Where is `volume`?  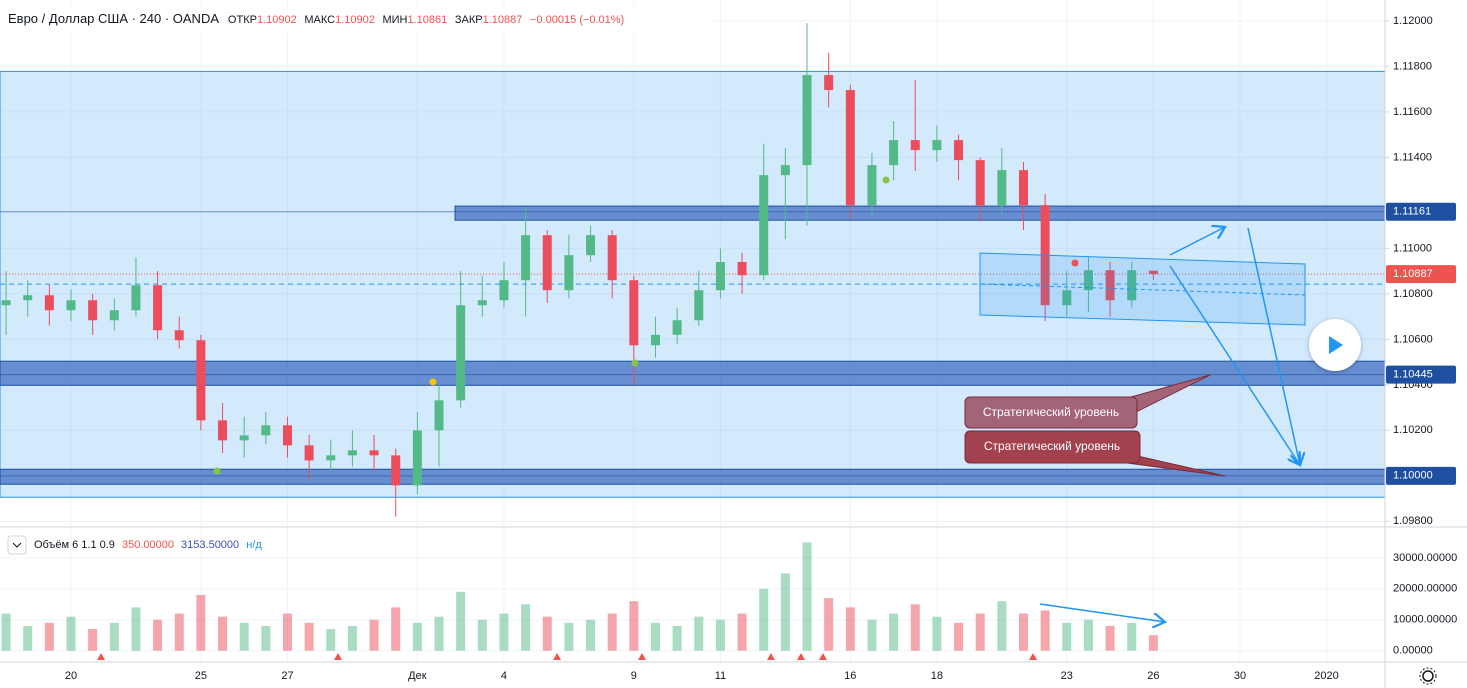 volume is located at coordinates (579, 596).